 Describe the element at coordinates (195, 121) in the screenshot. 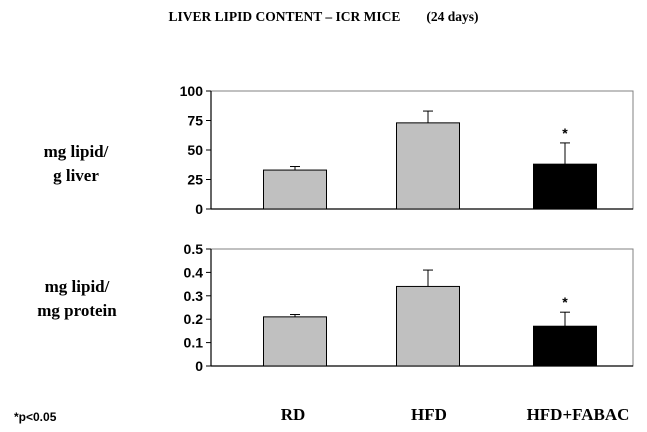

I see `y-tick-label-top: 75` at that location.